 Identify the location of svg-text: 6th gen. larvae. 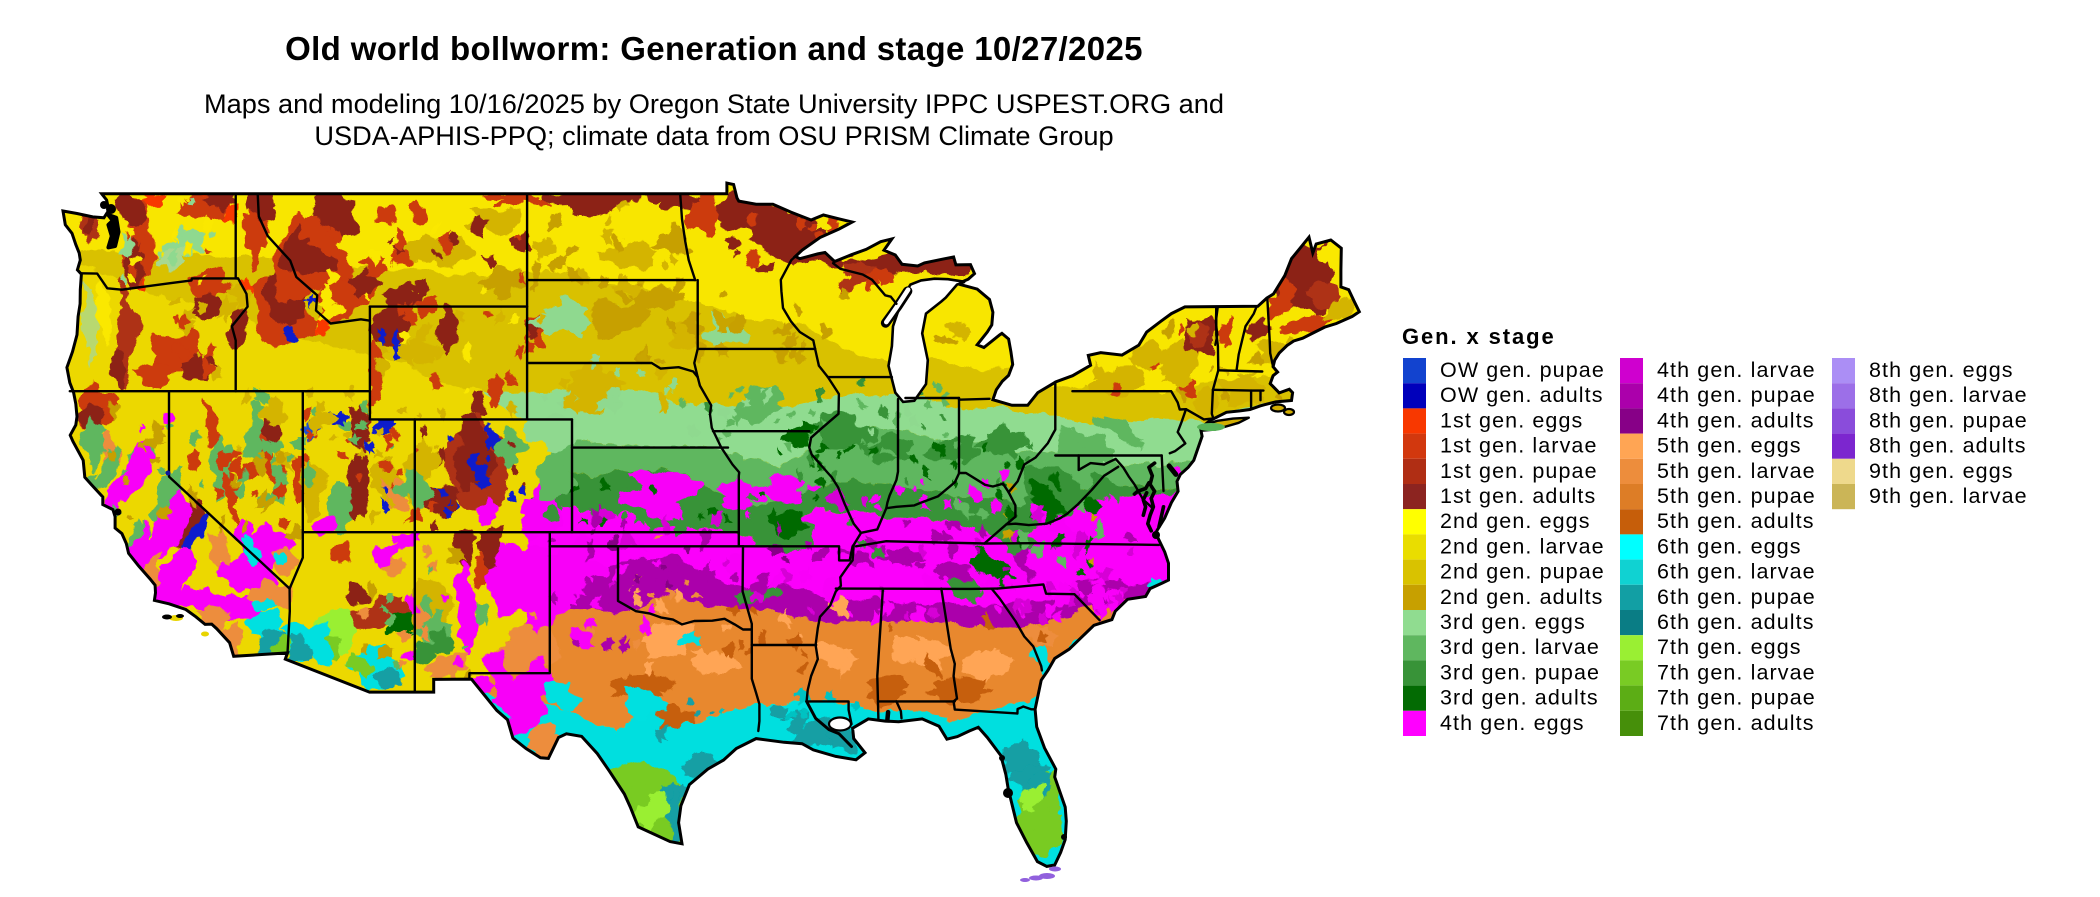
(1736, 572).